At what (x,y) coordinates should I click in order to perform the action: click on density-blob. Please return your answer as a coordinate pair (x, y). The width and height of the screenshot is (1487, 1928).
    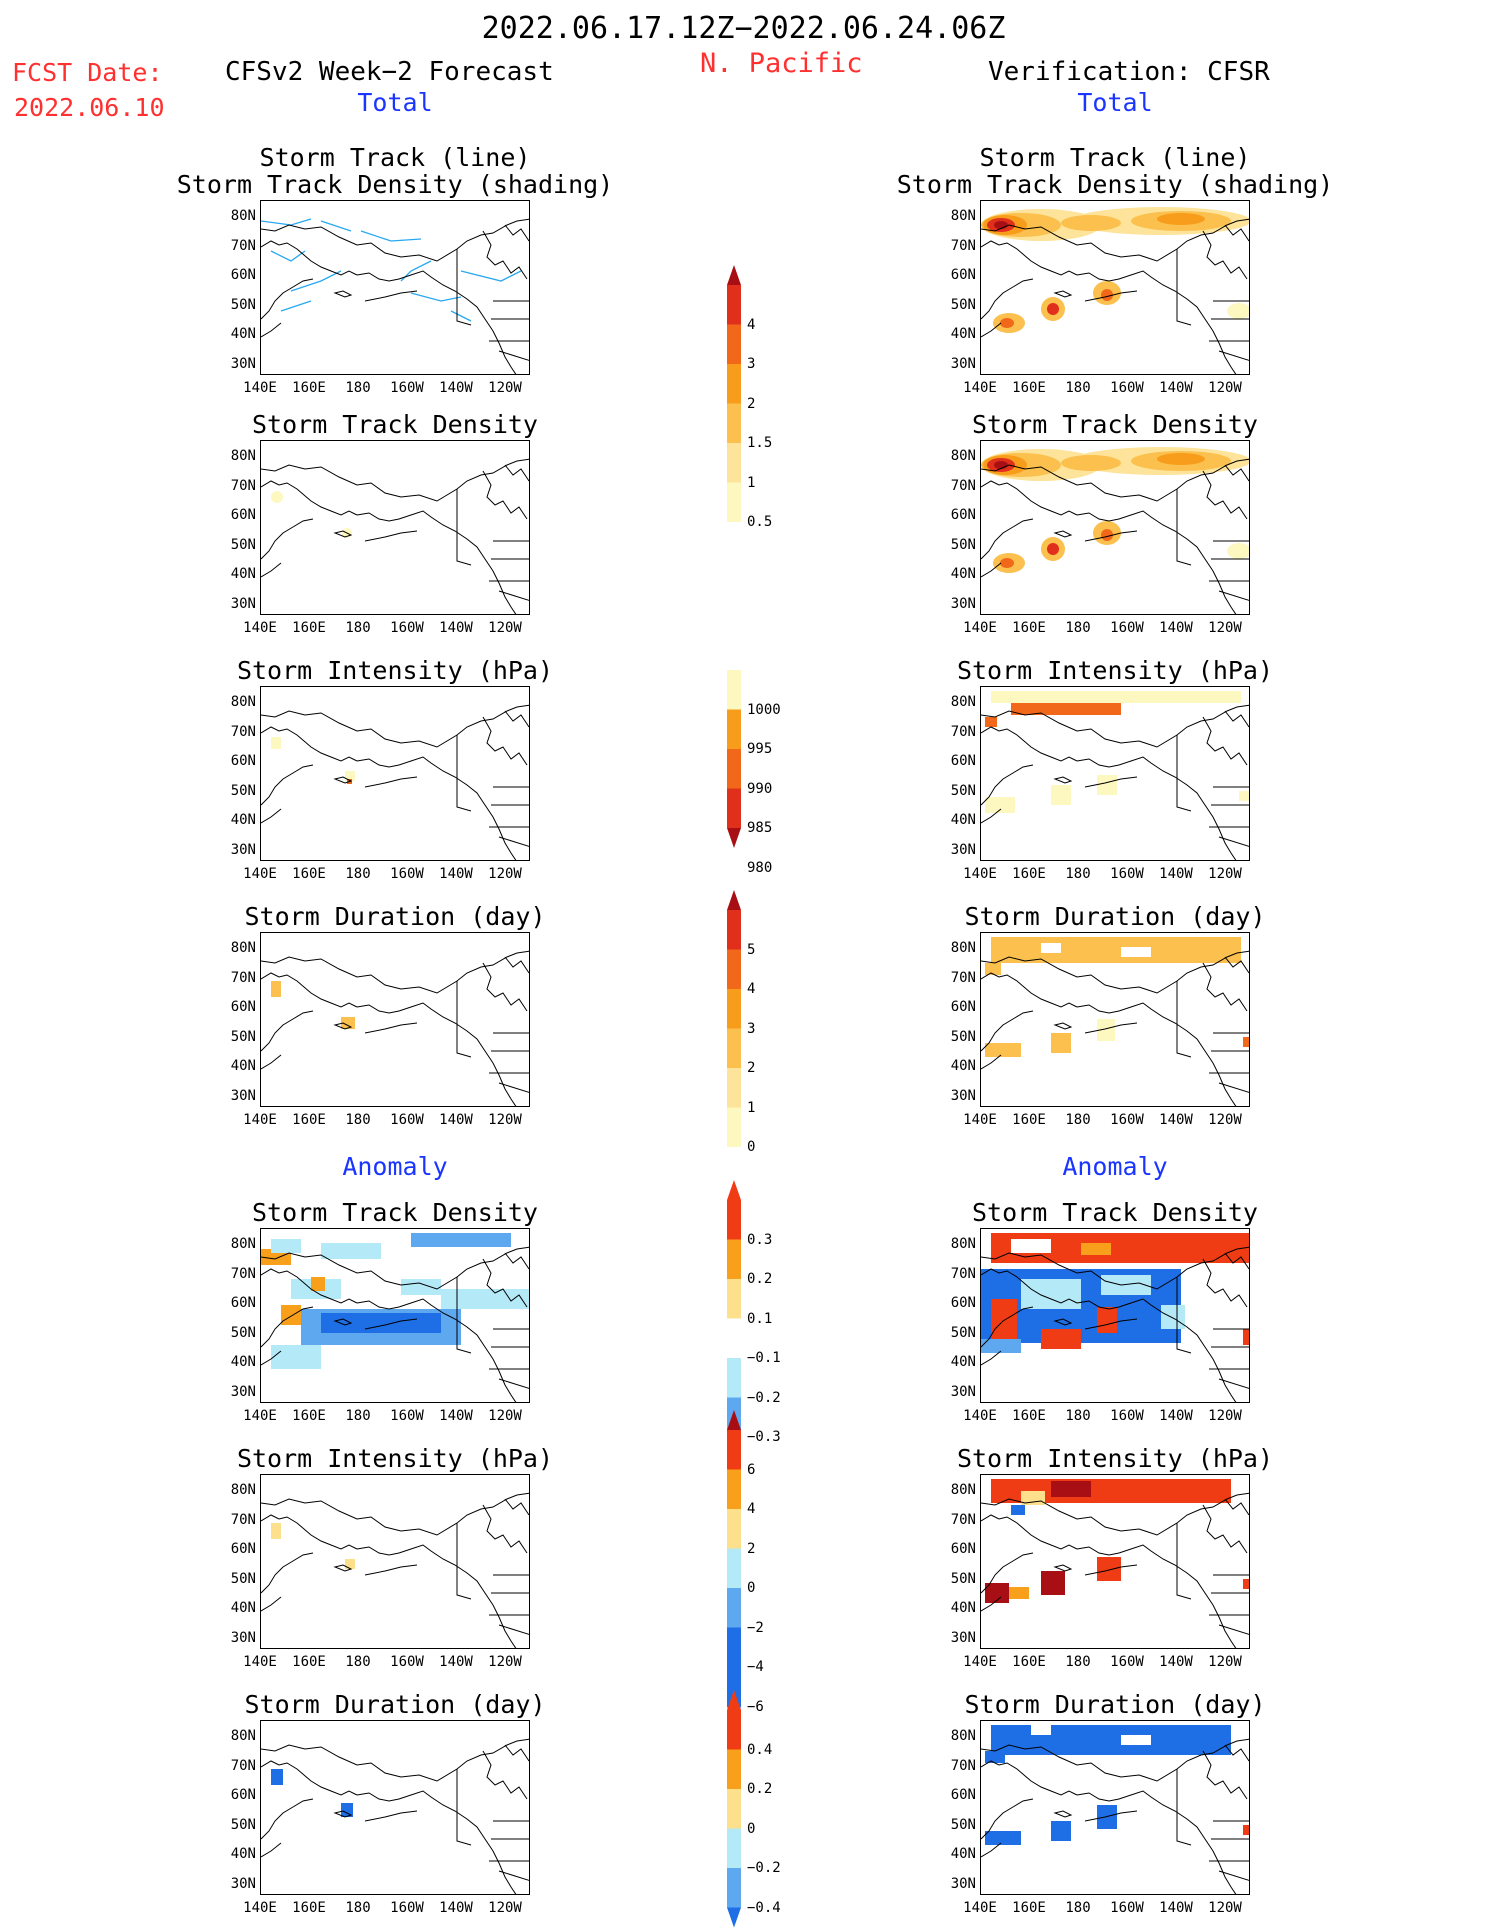
    Looking at the image, I should click on (1107, 535).